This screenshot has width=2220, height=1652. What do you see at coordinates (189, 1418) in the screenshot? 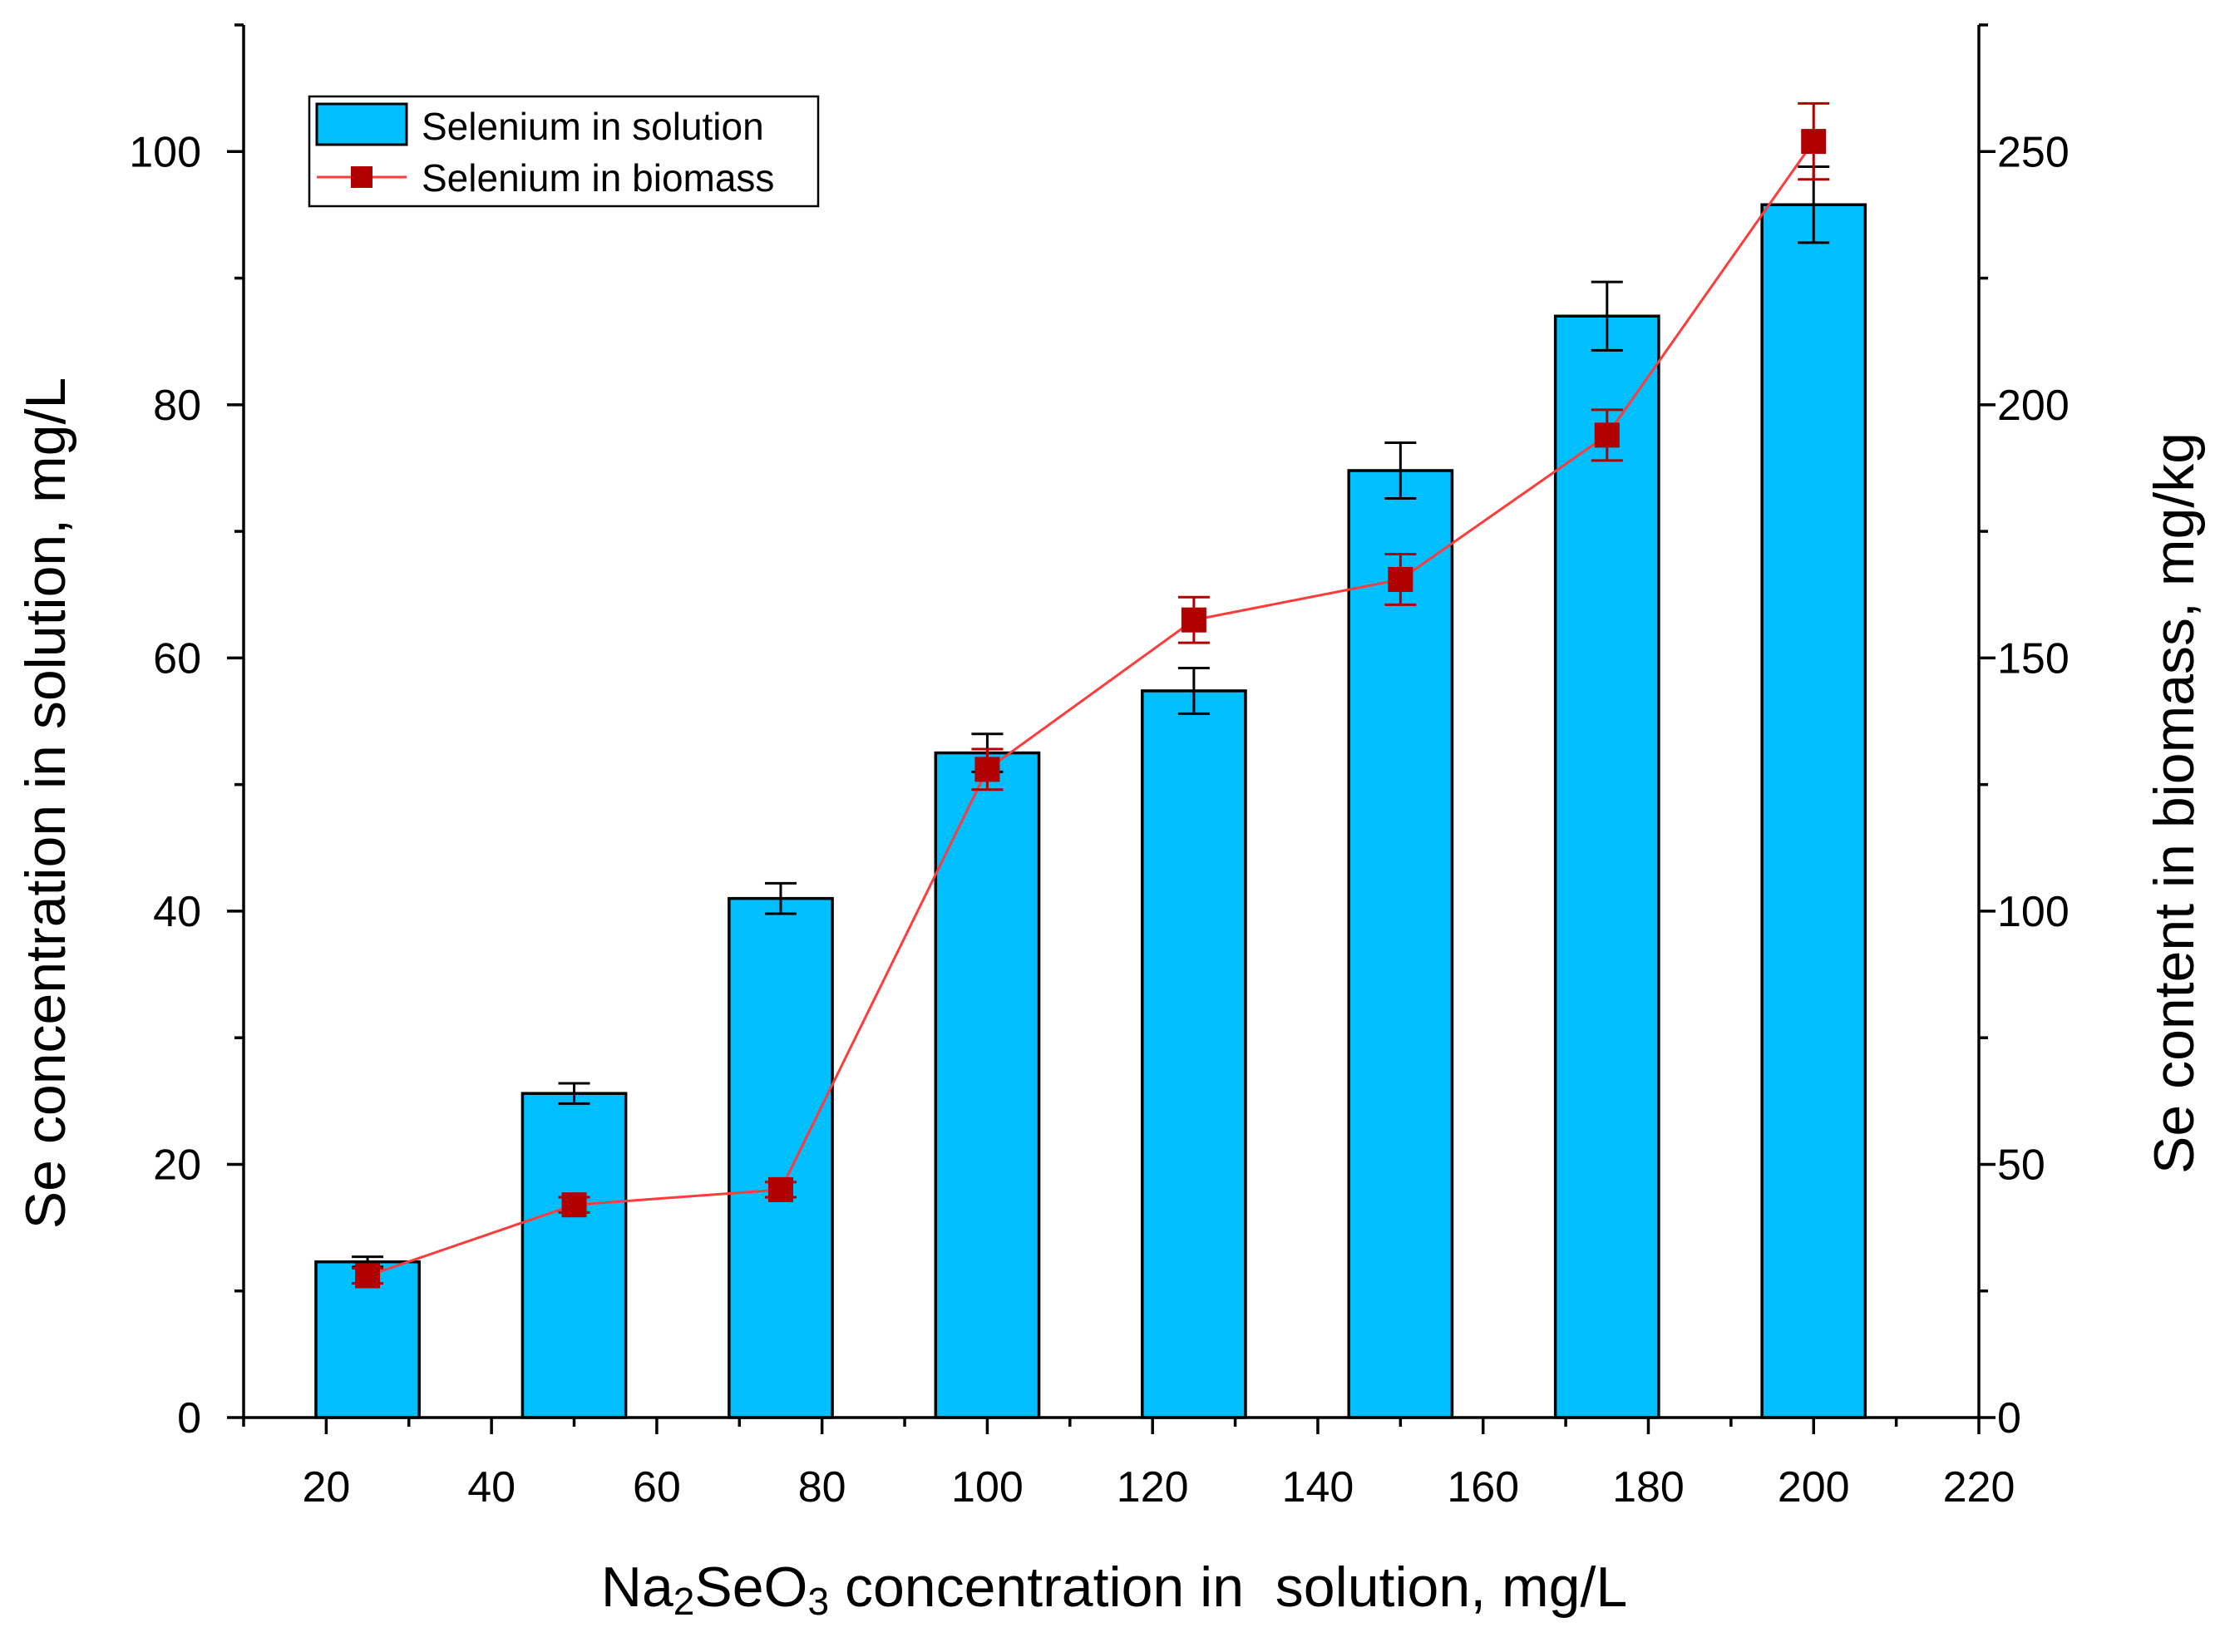
I see `y-left-tick-label: 0` at bounding box center [189, 1418].